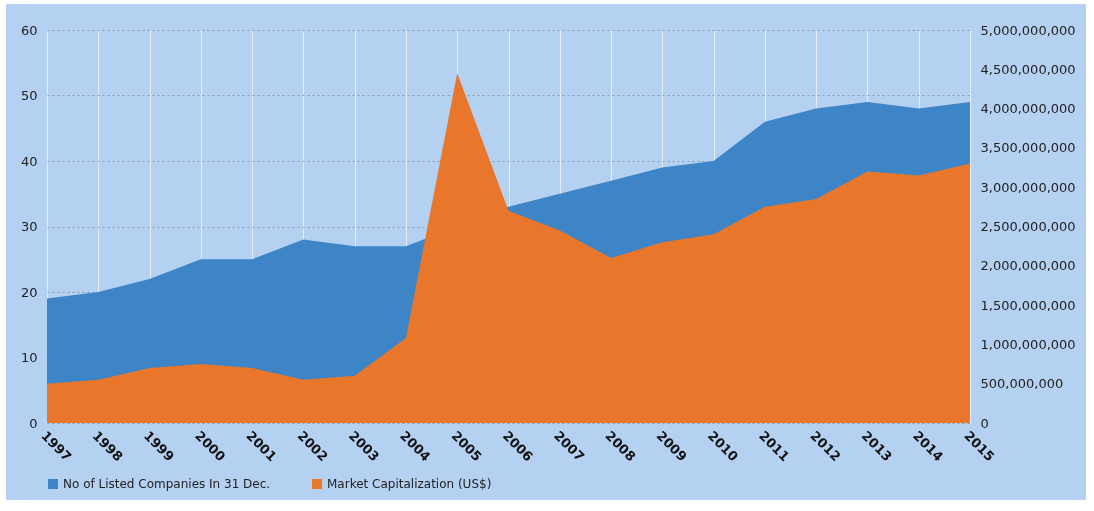 The width and height of the screenshot is (1094, 511). I want to click on y-tick-label: 50, so click(29, 95).